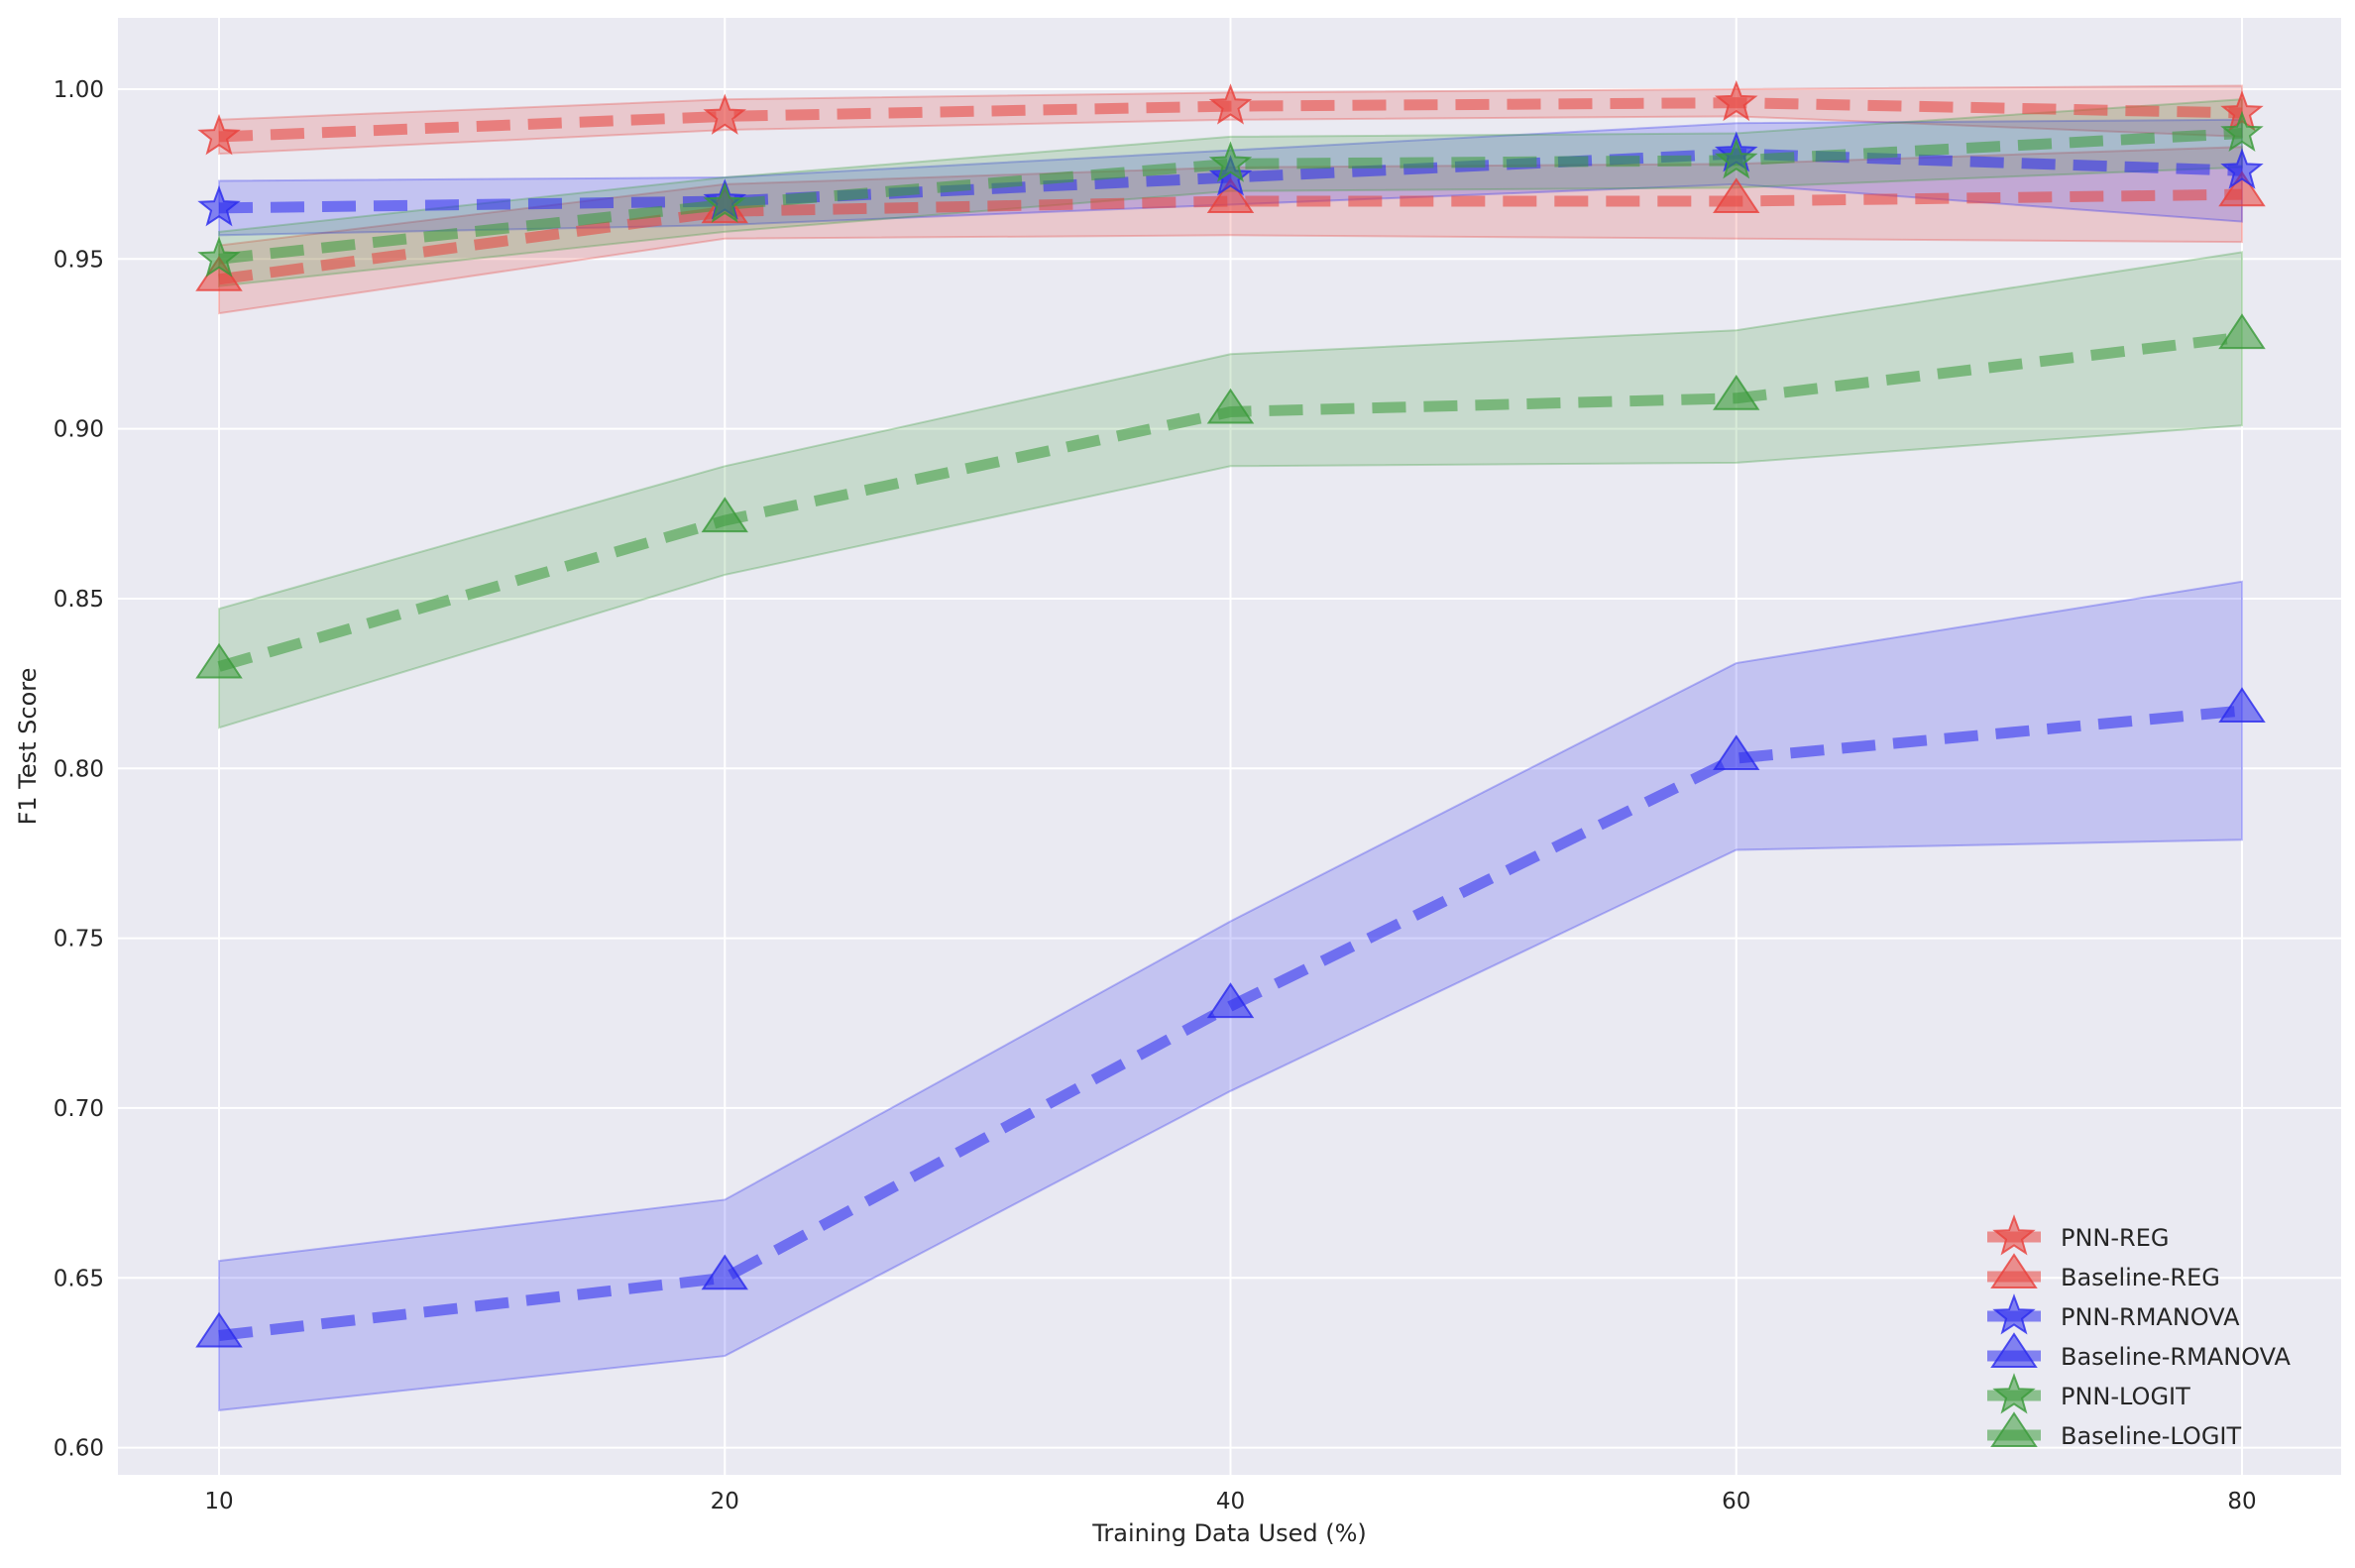 The width and height of the screenshot is (2355, 1568). What do you see at coordinates (79, 1449) in the screenshot?
I see `y-tick-label: 0.60` at bounding box center [79, 1449].